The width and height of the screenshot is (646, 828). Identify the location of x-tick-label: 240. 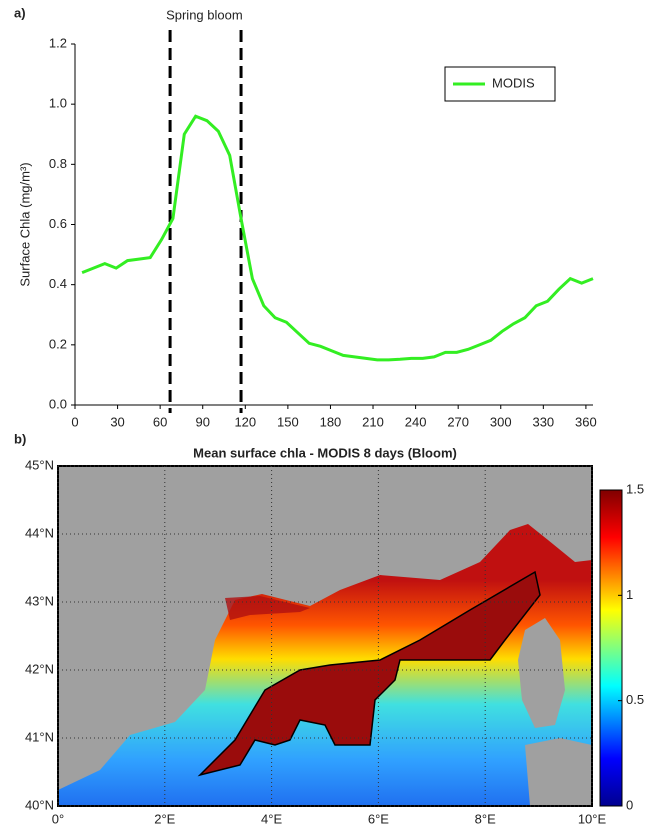
(416, 421).